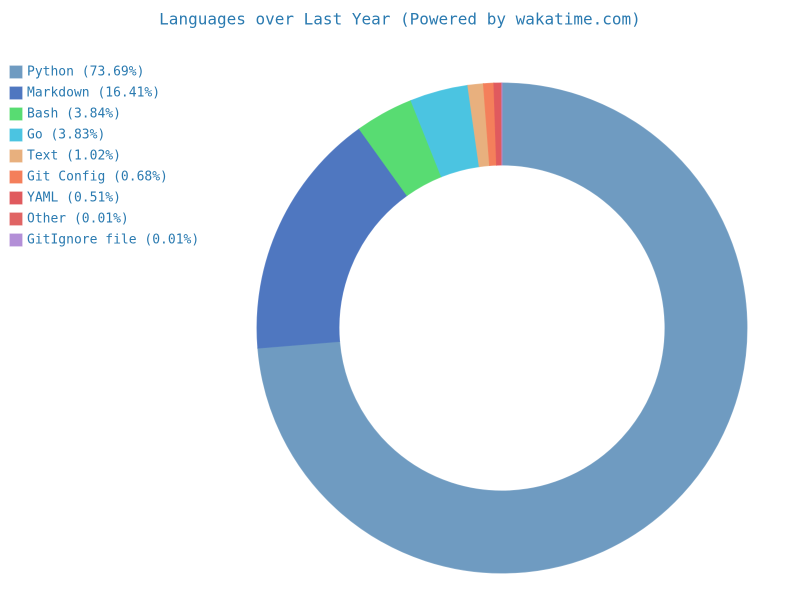  Describe the element at coordinates (74, 156) in the screenshot. I see `legend-label: Text (1.02%)` at that location.